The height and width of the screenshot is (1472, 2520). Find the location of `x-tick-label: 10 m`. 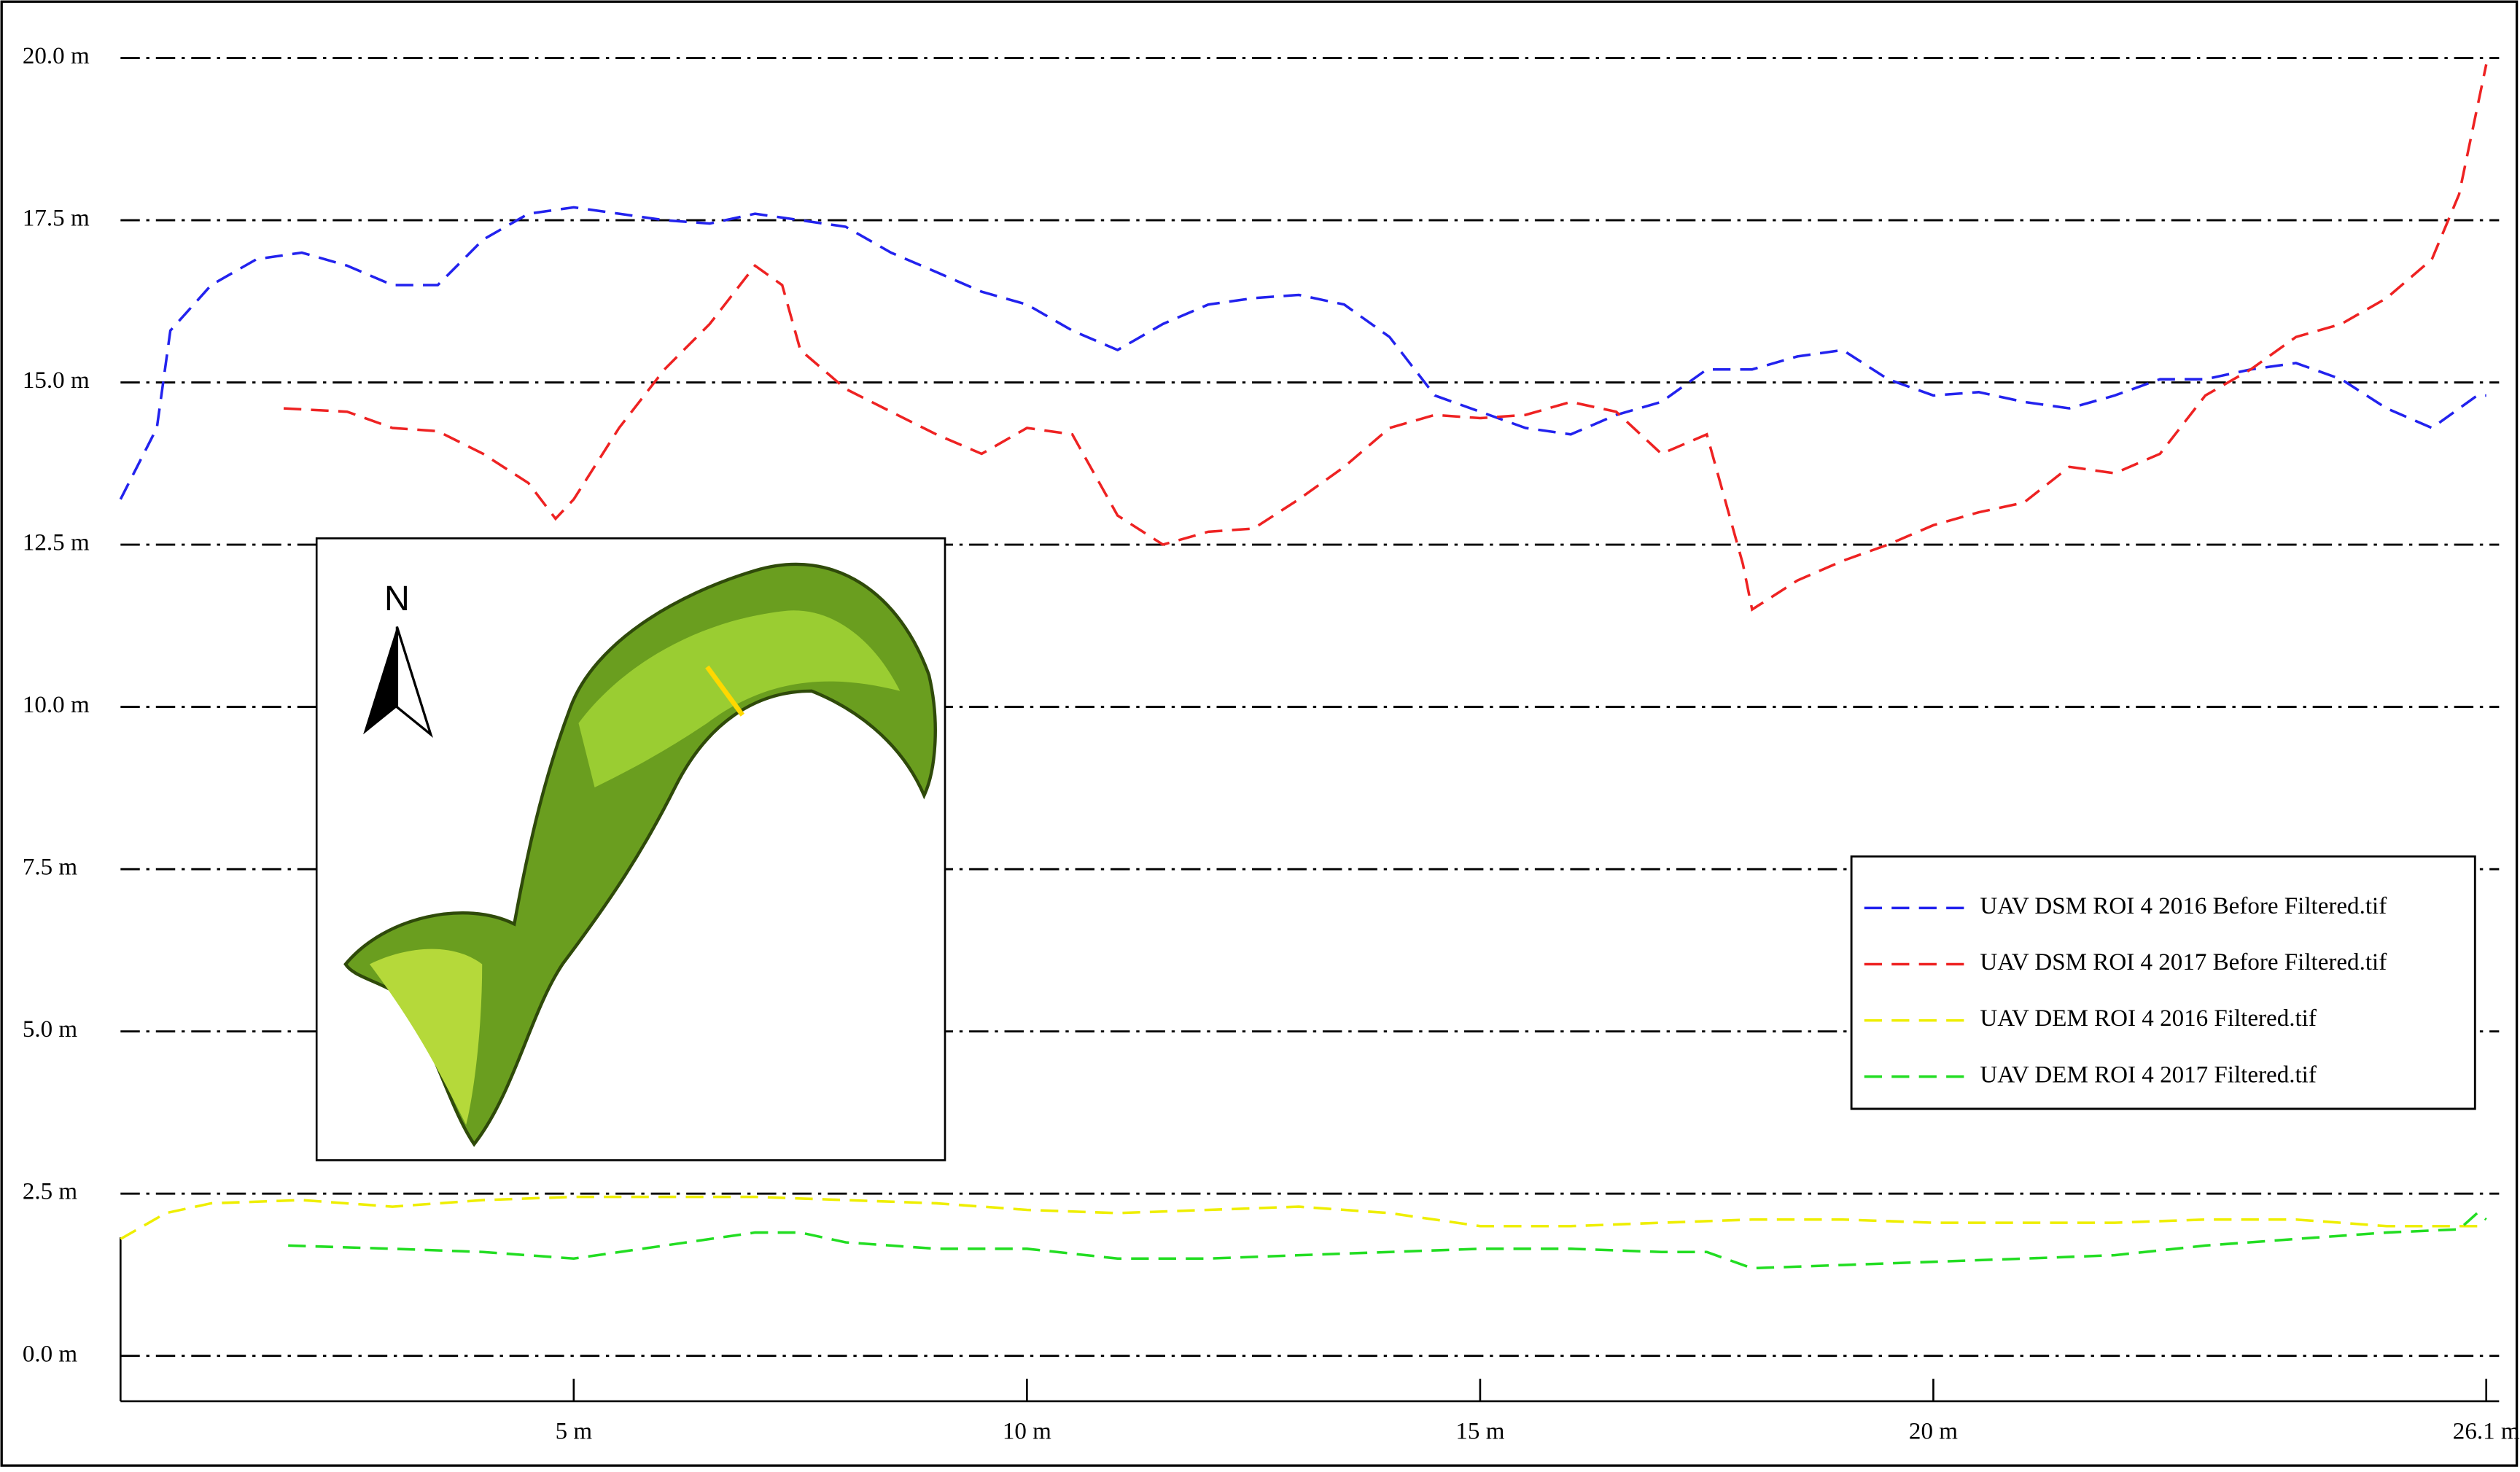

x-tick-label: 10 m is located at coordinates (1027, 1432).